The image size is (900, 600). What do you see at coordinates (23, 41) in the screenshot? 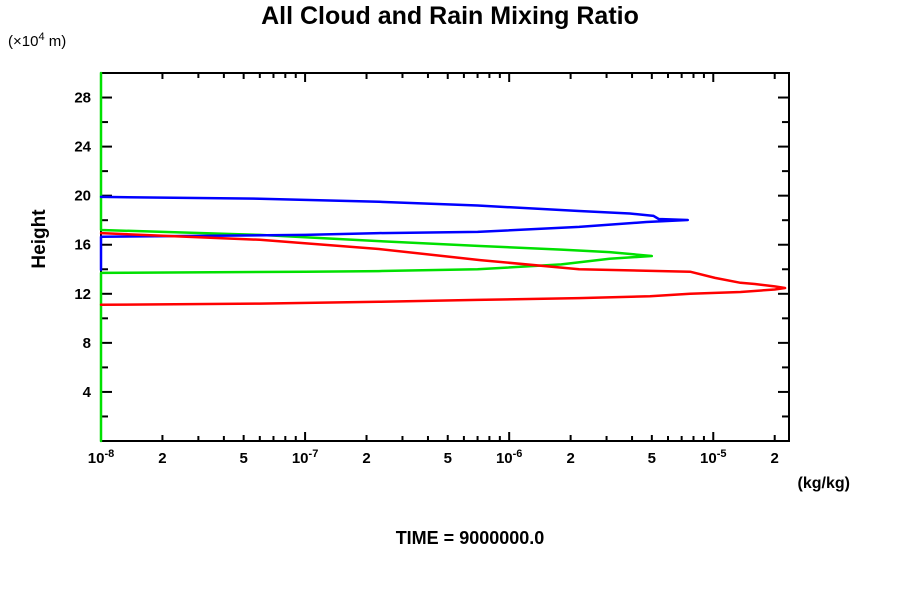
I see `y-units-prefix: (×10` at bounding box center [23, 41].